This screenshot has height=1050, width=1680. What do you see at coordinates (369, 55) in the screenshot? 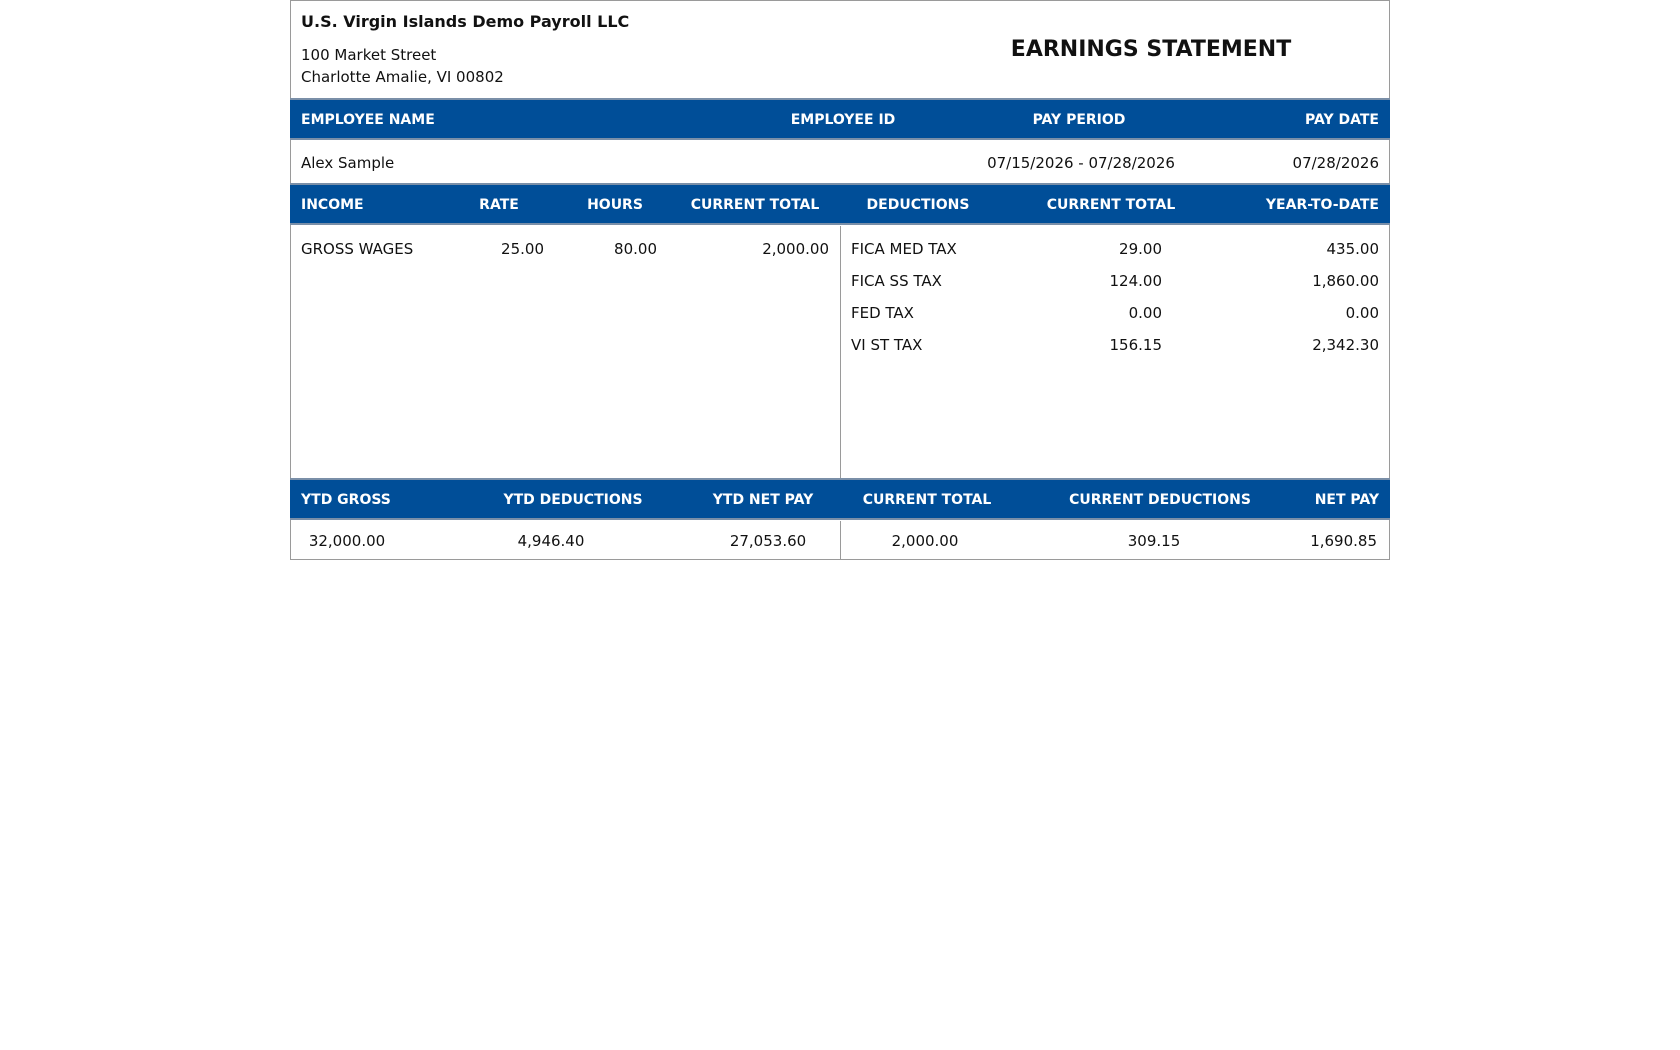
I see `address: 100 Market Street` at bounding box center [369, 55].